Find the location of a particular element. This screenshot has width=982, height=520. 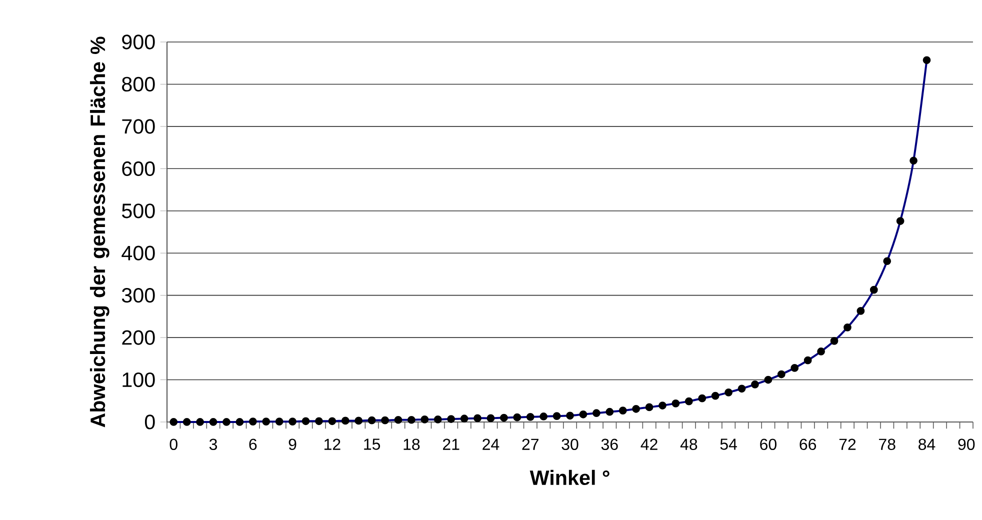

y-tick-label: 200 is located at coordinates (138, 337).